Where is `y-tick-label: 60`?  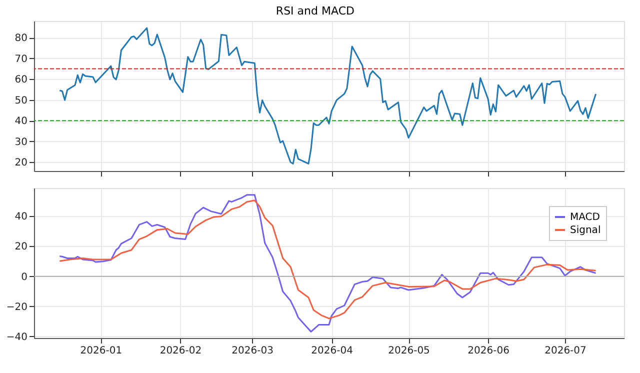
y-tick-label: 60 is located at coordinates (21, 80).